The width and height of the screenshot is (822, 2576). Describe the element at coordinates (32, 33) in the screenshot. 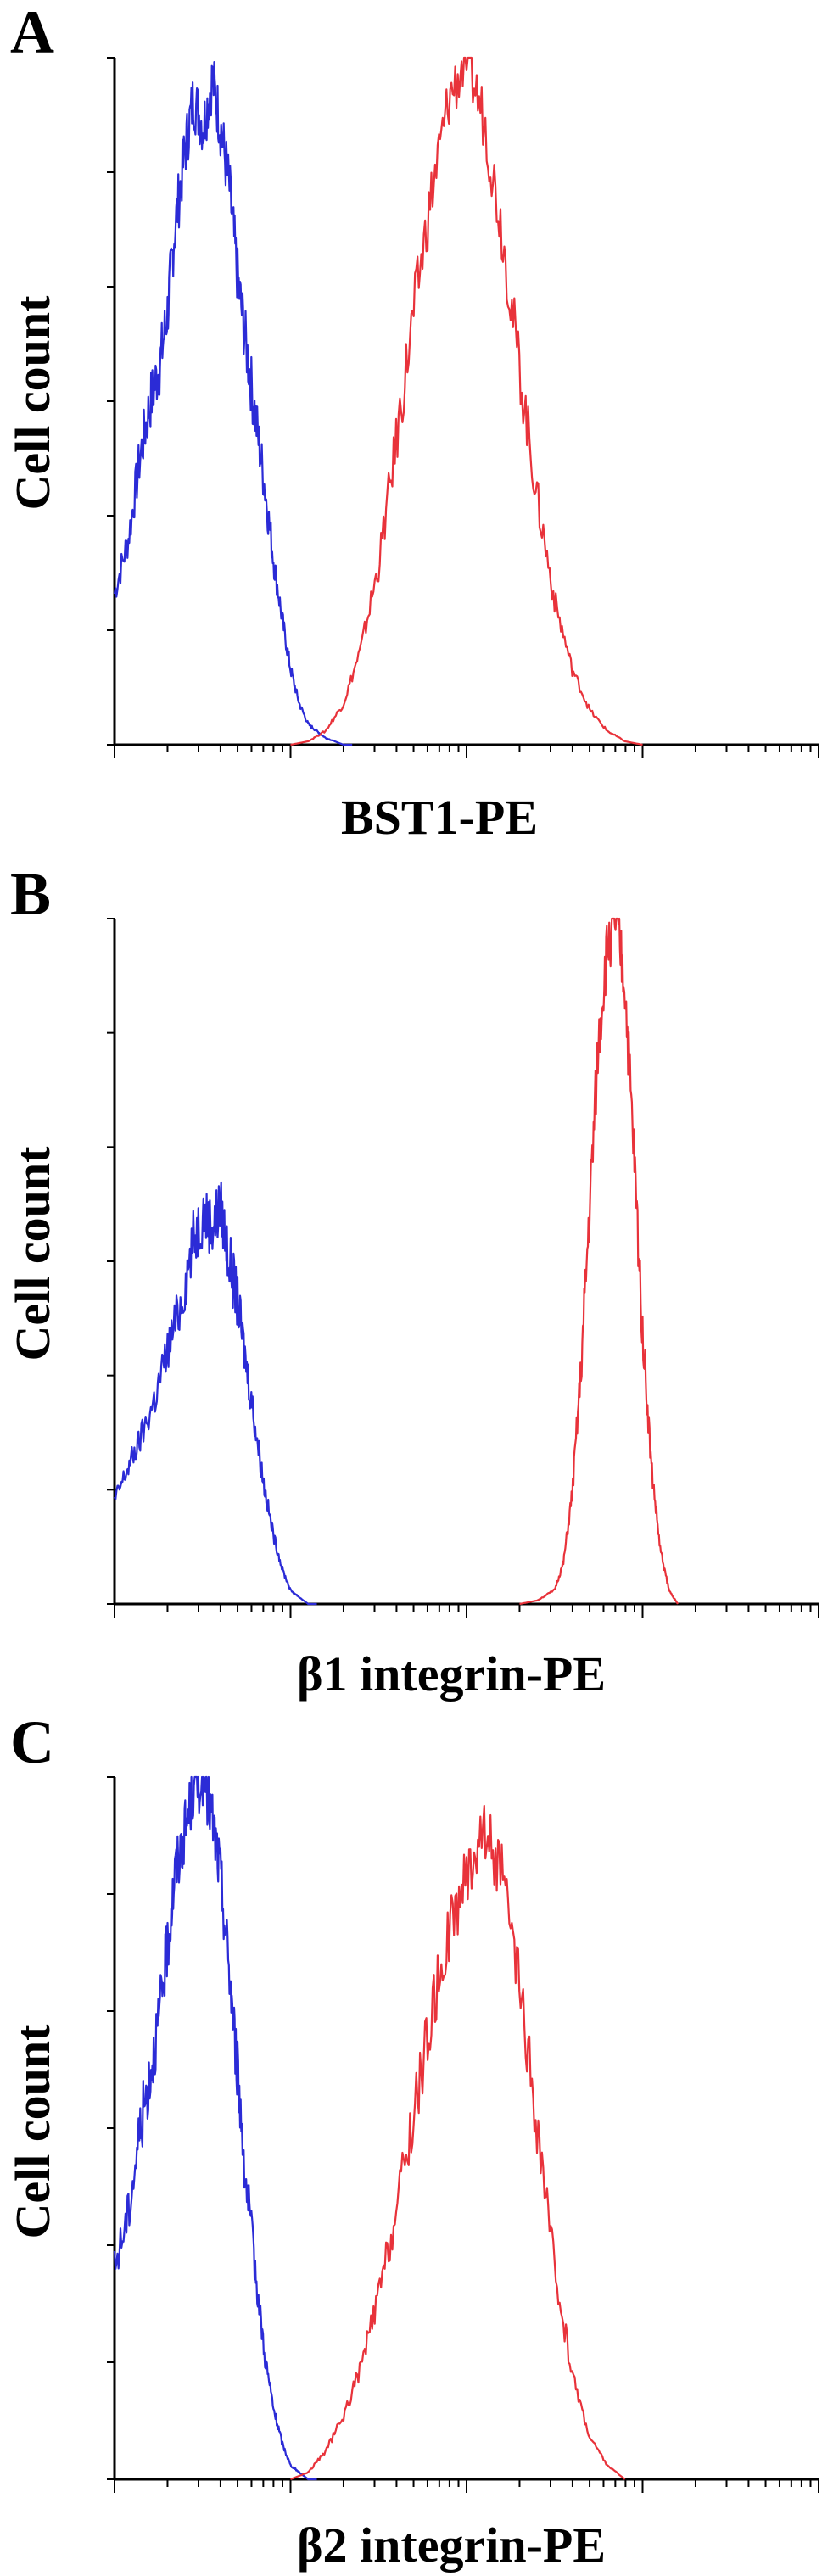

I see `panel-letter-a: A` at that location.